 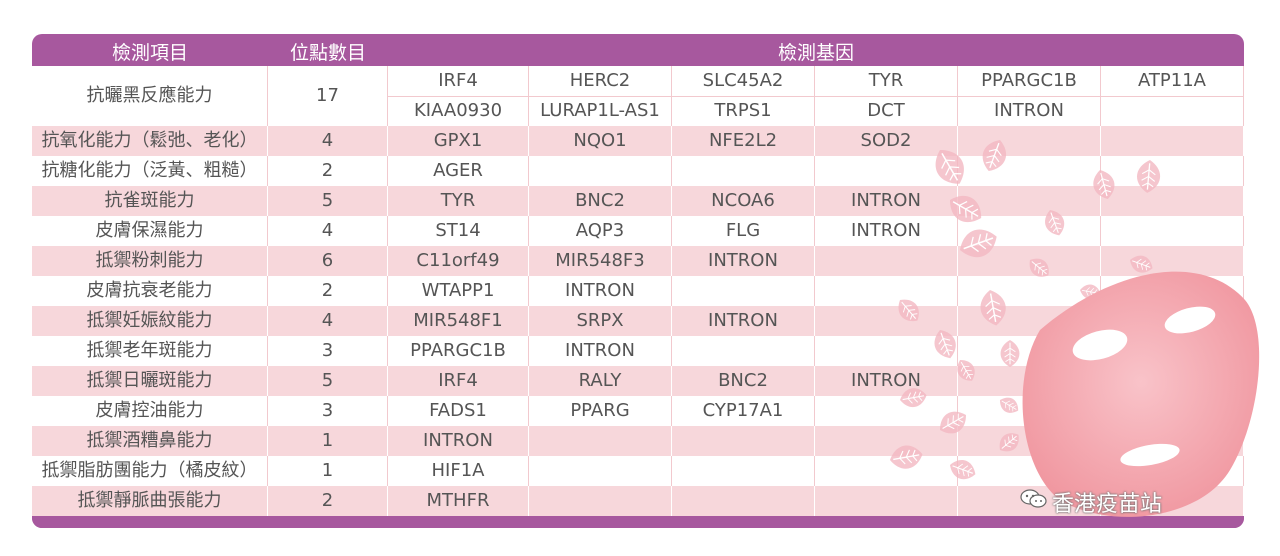 What do you see at coordinates (886, 111) in the screenshot?
I see `gene-cell: DCT` at bounding box center [886, 111].